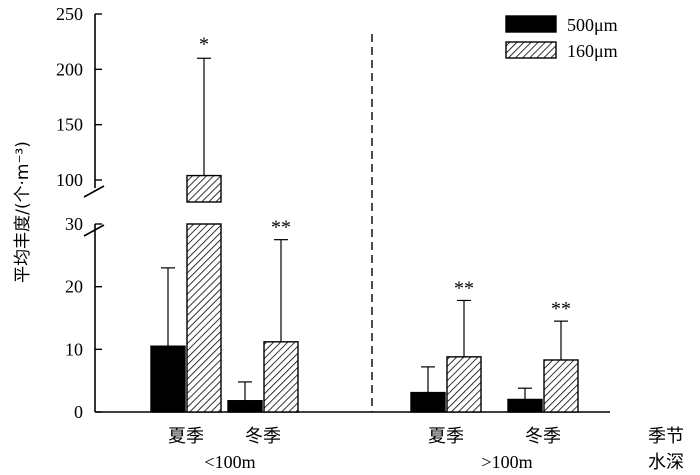  What do you see at coordinates (204, 44) in the screenshot?
I see `significance-label: *` at bounding box center [204, 44].